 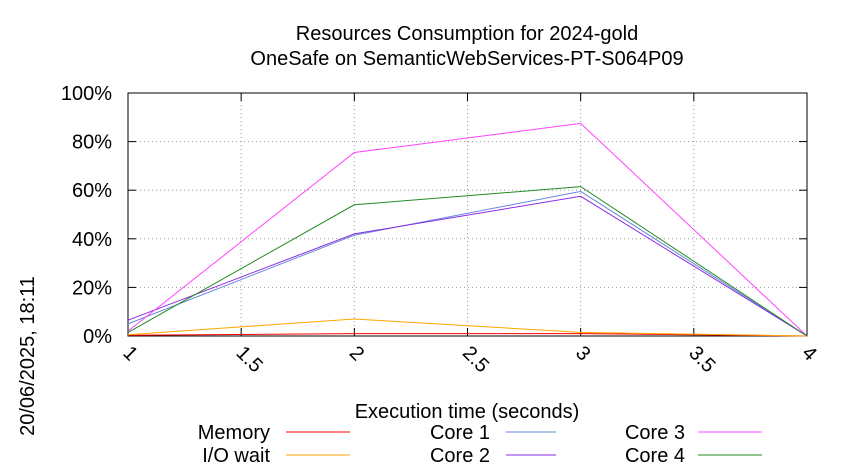 I want to click on x-tick-label: 2, so click(x=356, y=353).